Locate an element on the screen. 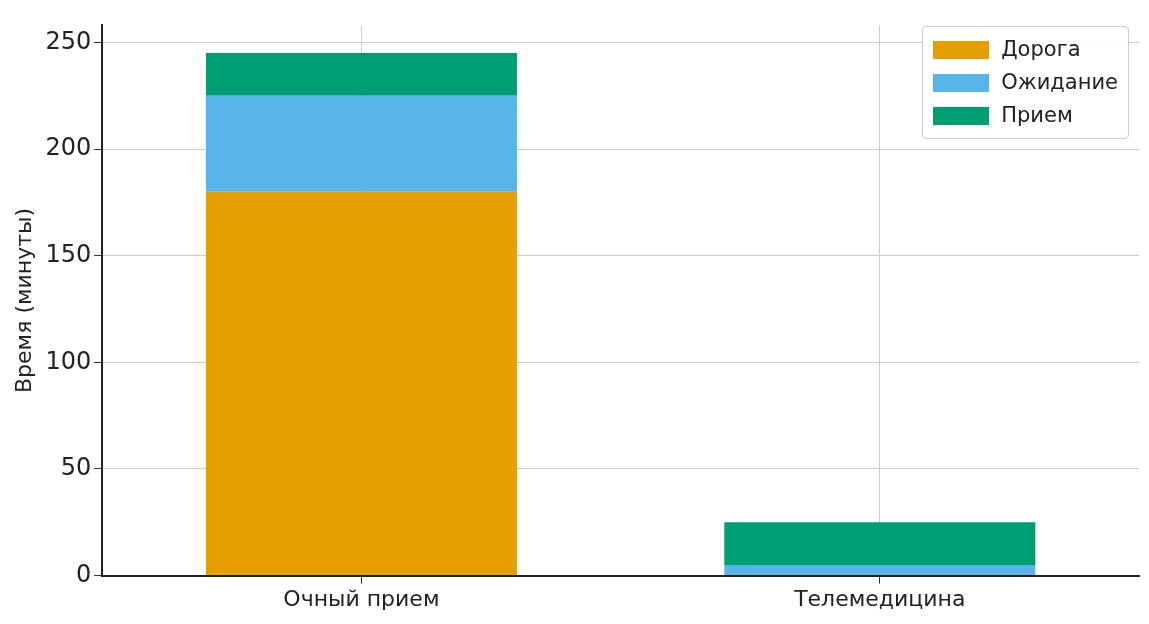 The height and width of the screenshot is (624, 1149). x-tick-label: Очный прием is located at coordinates (361, 598).